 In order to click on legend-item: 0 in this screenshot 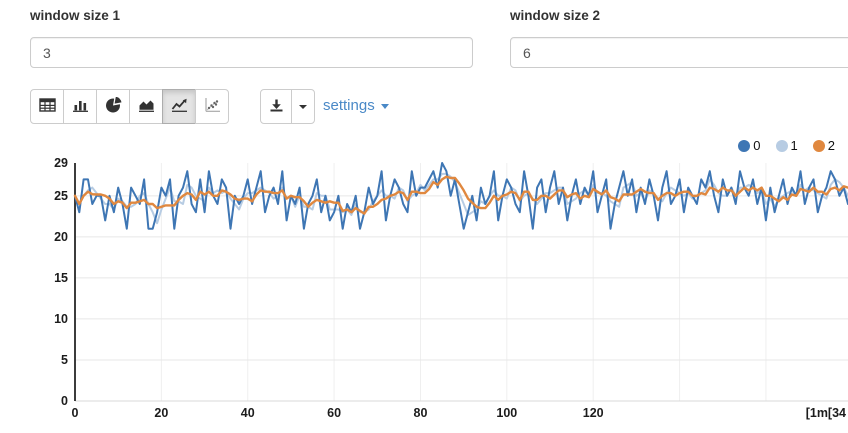, I will do `click(749, 145)`.